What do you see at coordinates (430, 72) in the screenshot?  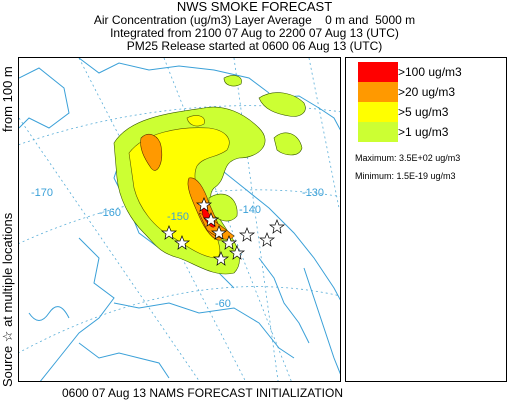 I see `legend-label: >100 ug/m3` at bounding box center [430, 72].